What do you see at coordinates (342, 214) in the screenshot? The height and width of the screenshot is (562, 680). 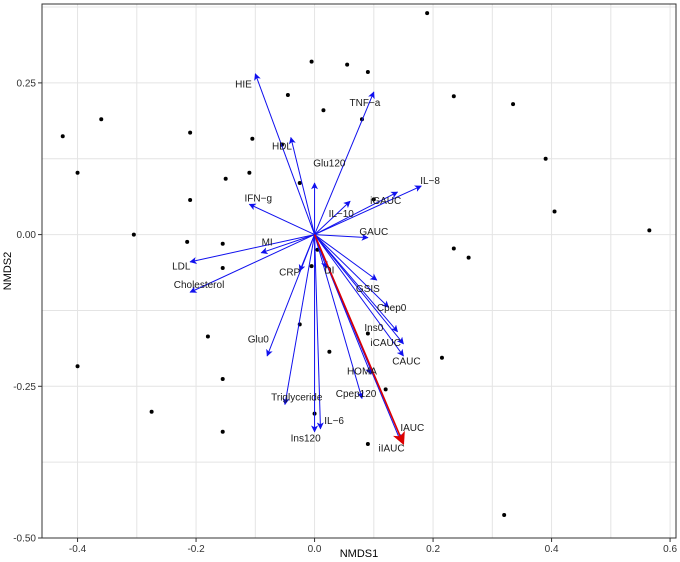 I see `vector-label: IL−10` at bounding box center [342, 214].